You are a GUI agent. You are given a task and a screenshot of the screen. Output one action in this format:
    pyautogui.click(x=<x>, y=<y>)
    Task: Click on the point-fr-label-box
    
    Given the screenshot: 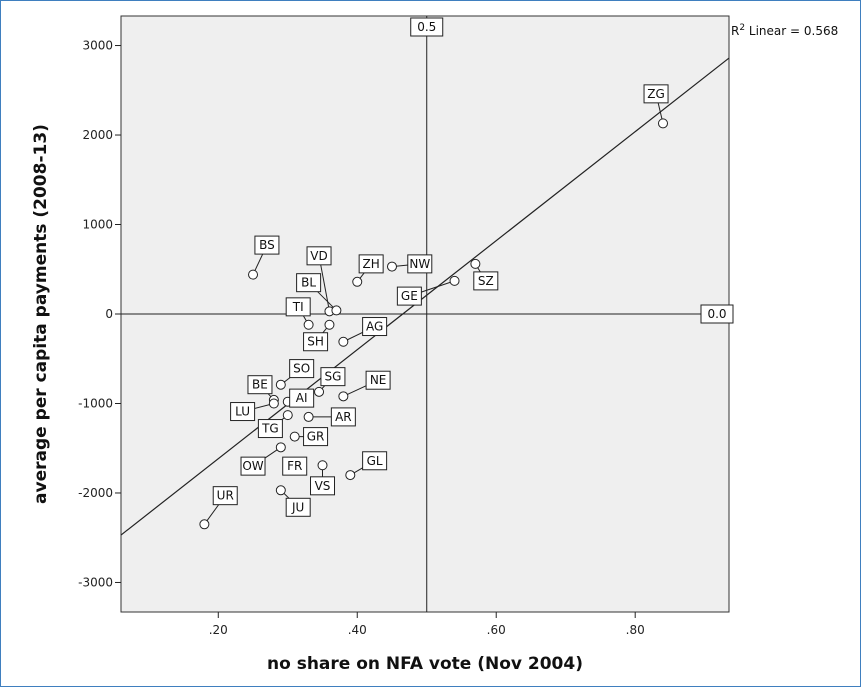 What is the action you would take?
    pyautogui.click(x=295, y=466)
    